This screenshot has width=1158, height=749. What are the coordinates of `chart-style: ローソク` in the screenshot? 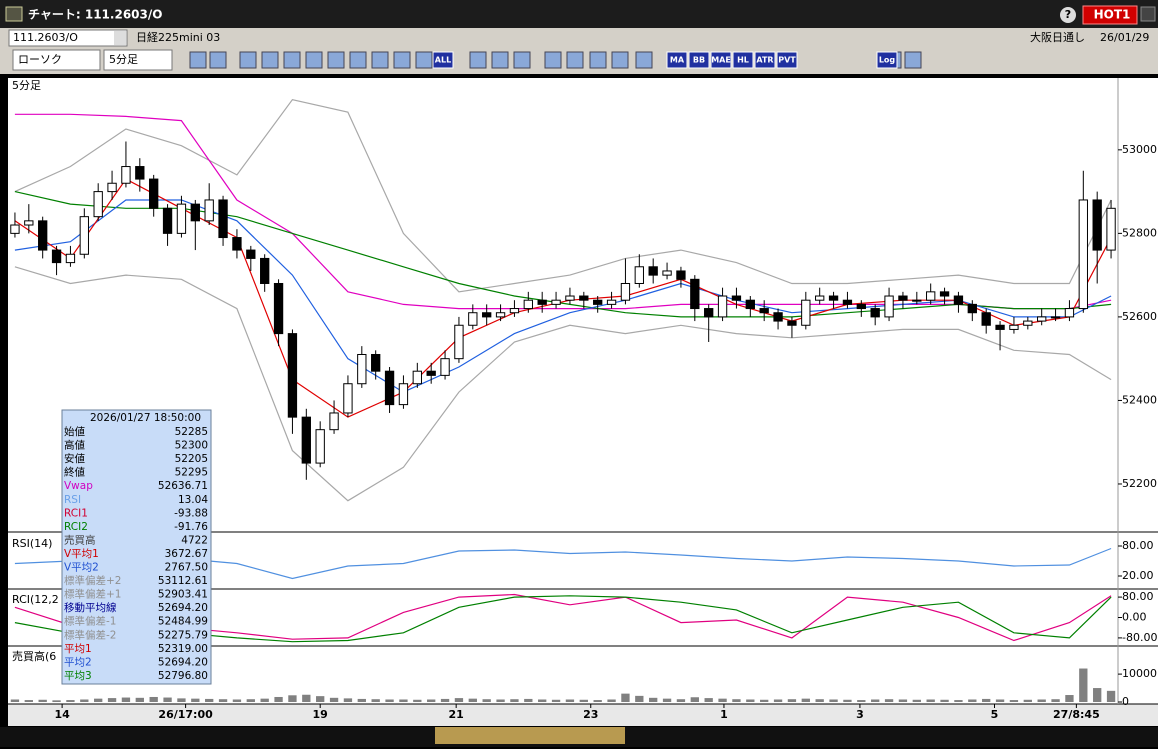 It's located at (40, 59).